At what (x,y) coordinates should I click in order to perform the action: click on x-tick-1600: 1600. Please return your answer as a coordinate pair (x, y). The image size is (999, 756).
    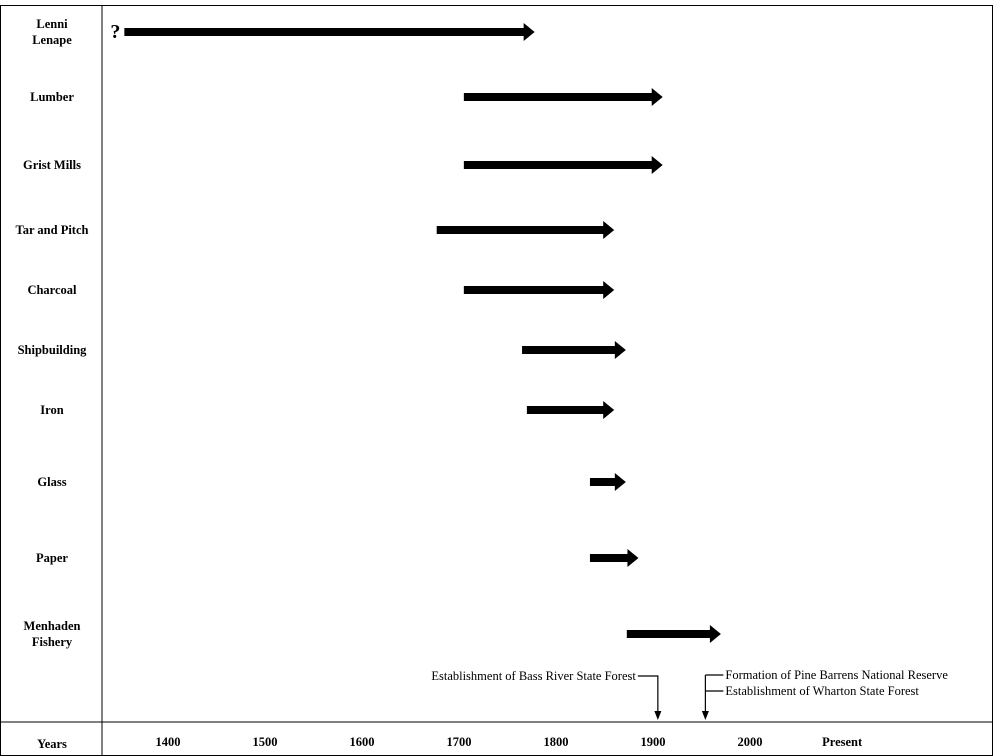
    Looking at the image, I should click on (362, 742).